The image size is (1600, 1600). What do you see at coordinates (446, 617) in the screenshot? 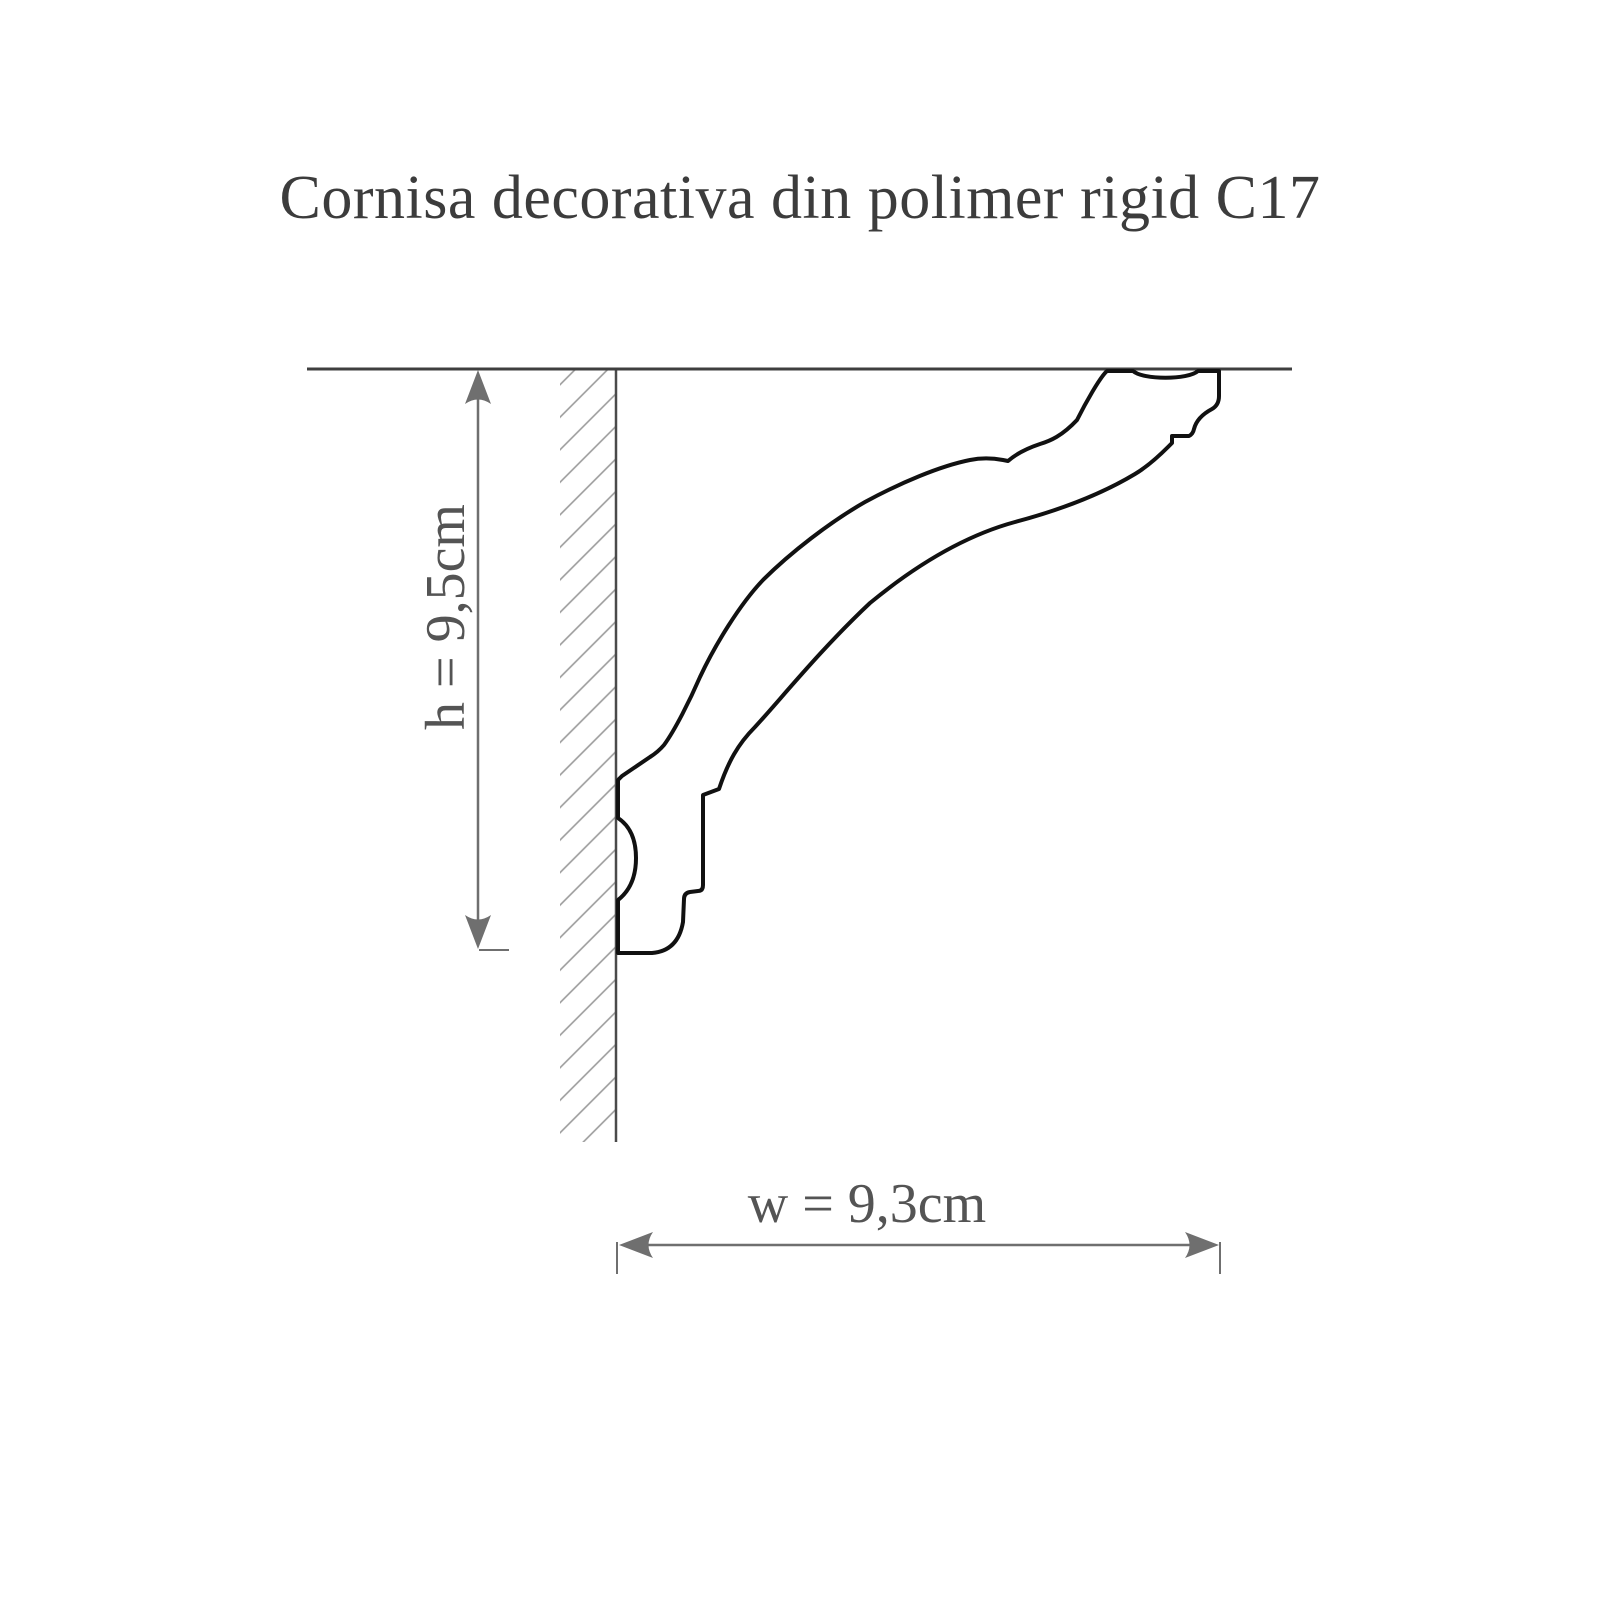
I see `height-dimension-label: h = 9,5cm` at bounding box center [446, 617].